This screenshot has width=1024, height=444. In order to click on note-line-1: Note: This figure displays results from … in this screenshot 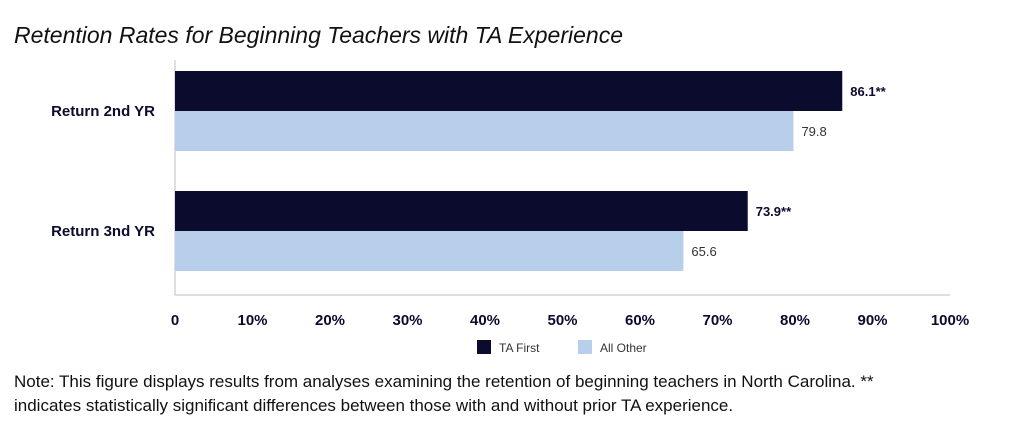, I will do `click(444, 381)`.